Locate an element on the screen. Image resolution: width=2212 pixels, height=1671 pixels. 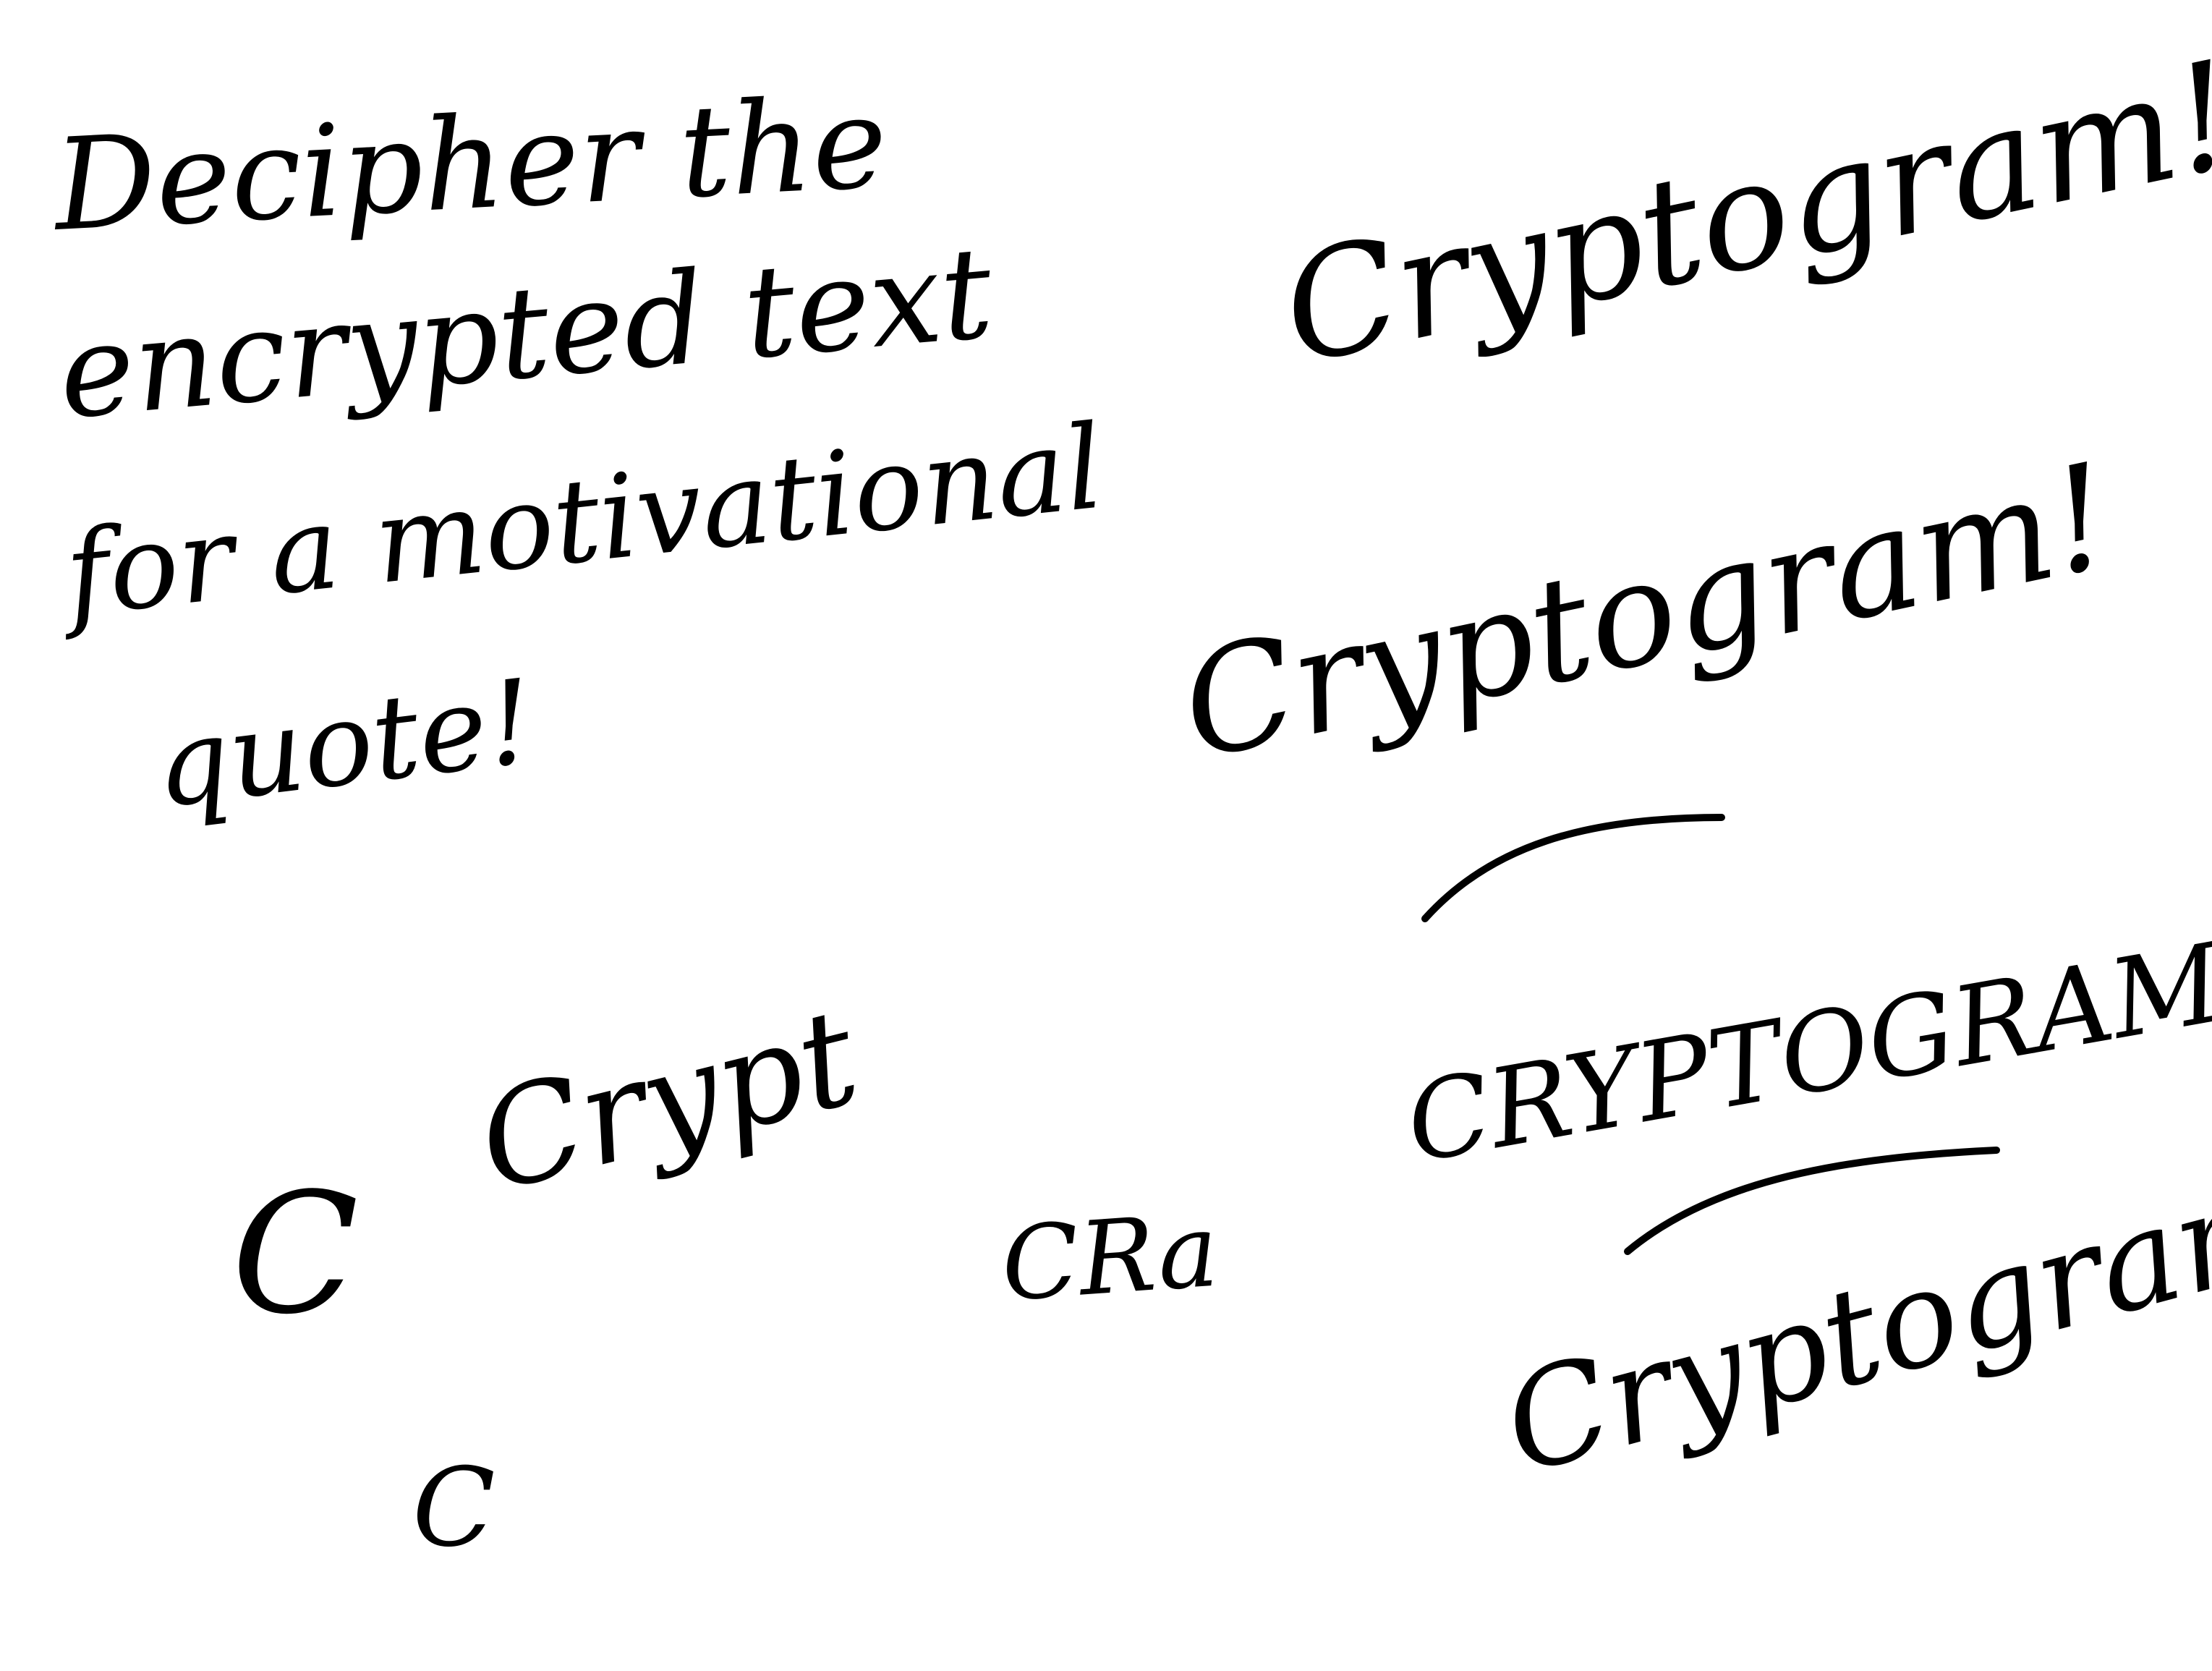
lone-c-letter: C is located at coordinates (295, 1254).